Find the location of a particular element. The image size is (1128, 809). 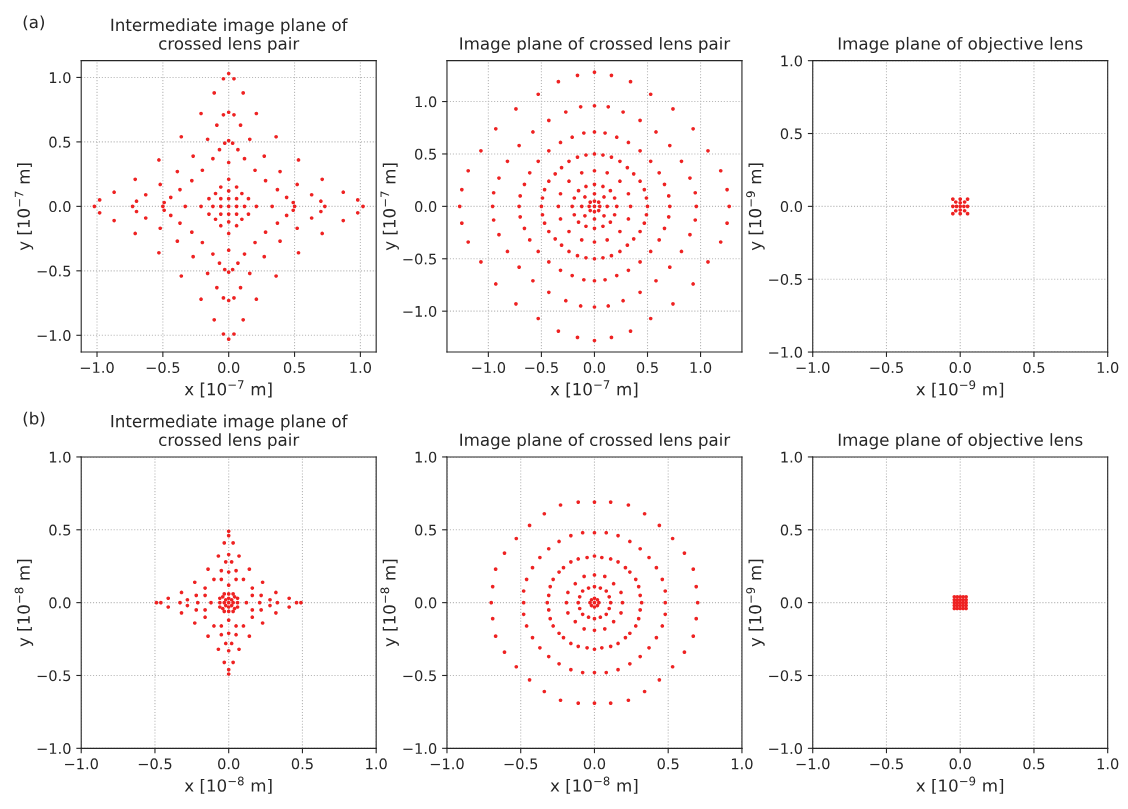

text: (b) is located at coordinates (34, 419).